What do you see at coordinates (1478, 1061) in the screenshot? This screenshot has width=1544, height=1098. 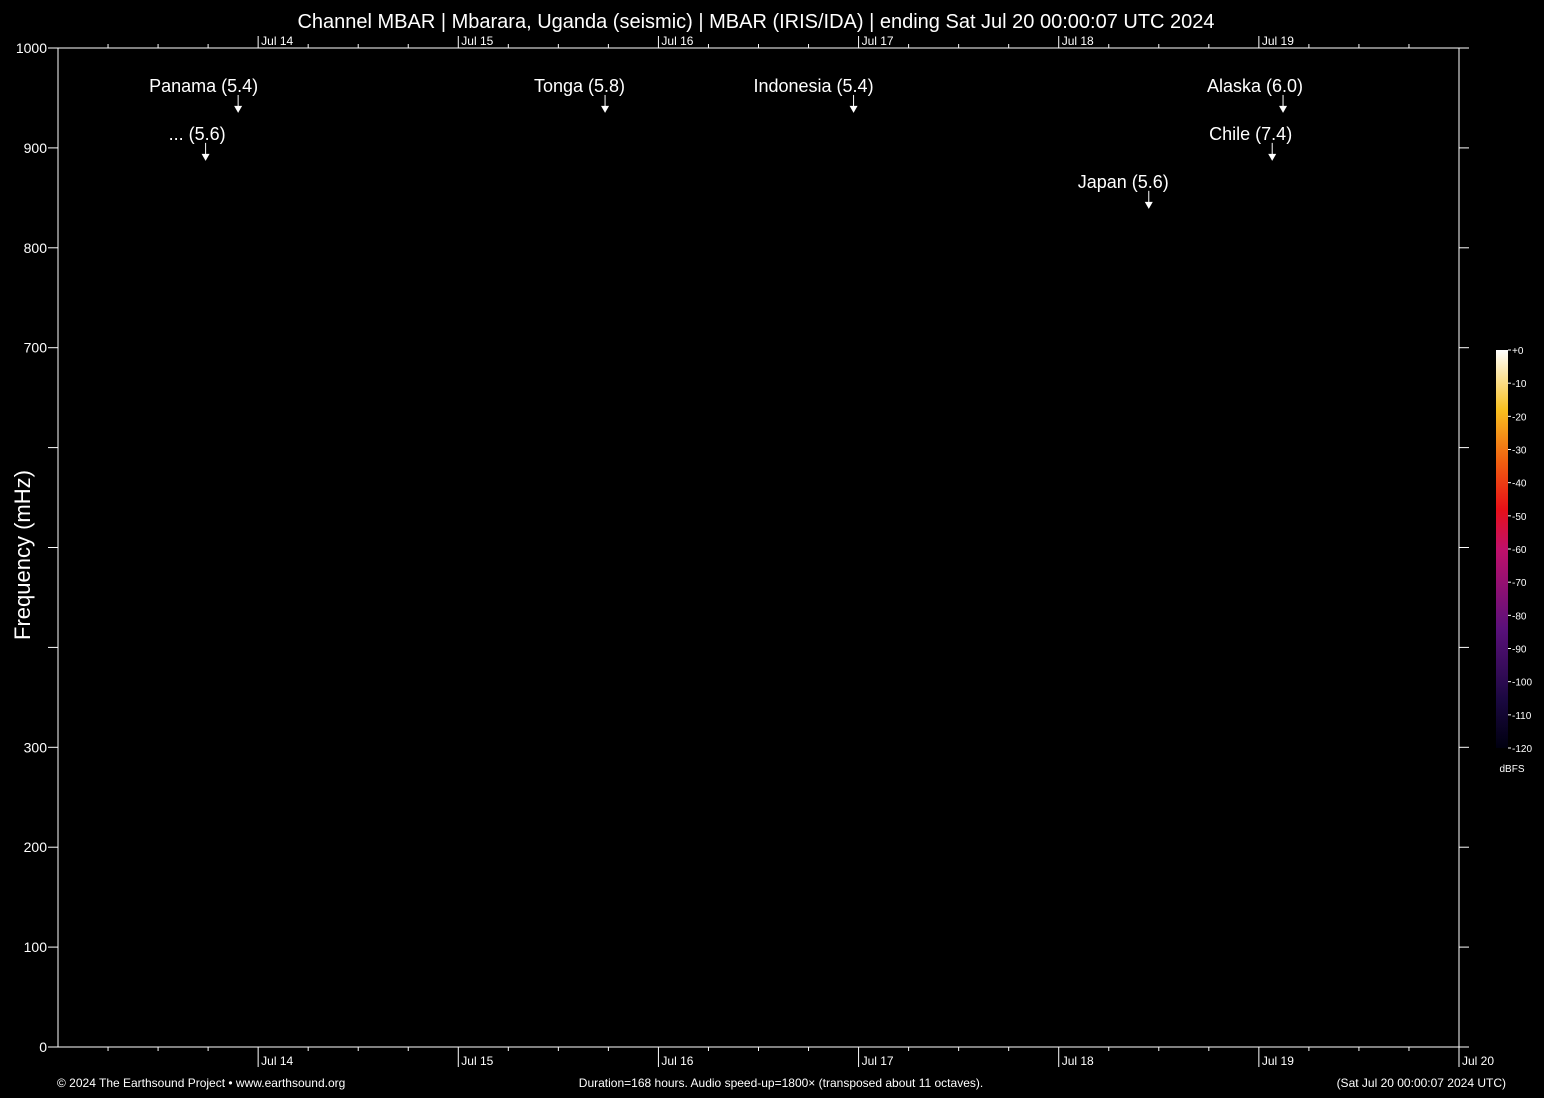 I see `x-tick-label: Jul 20` at bounding box center [1478, 1061].